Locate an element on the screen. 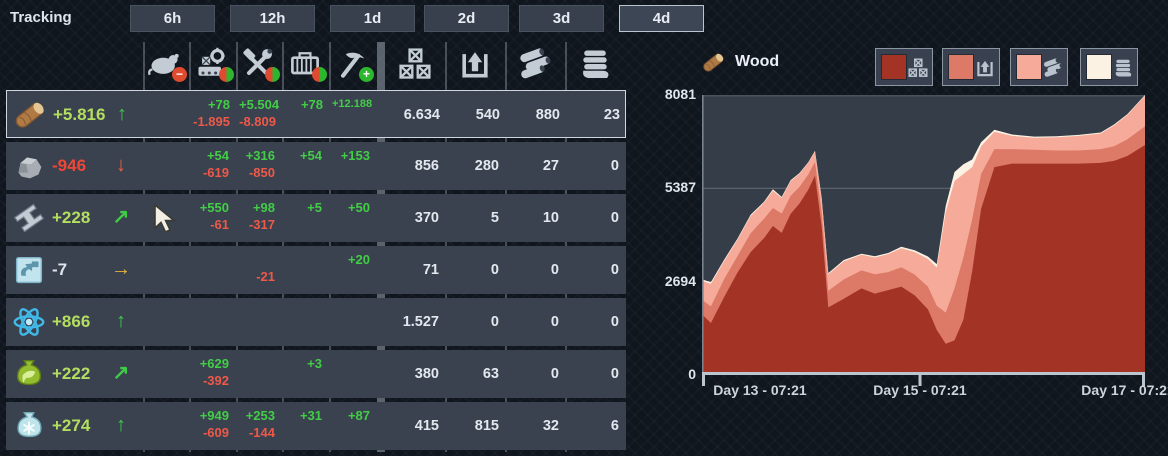  legend-toggle-logs is located at coordinates (1039, 67).